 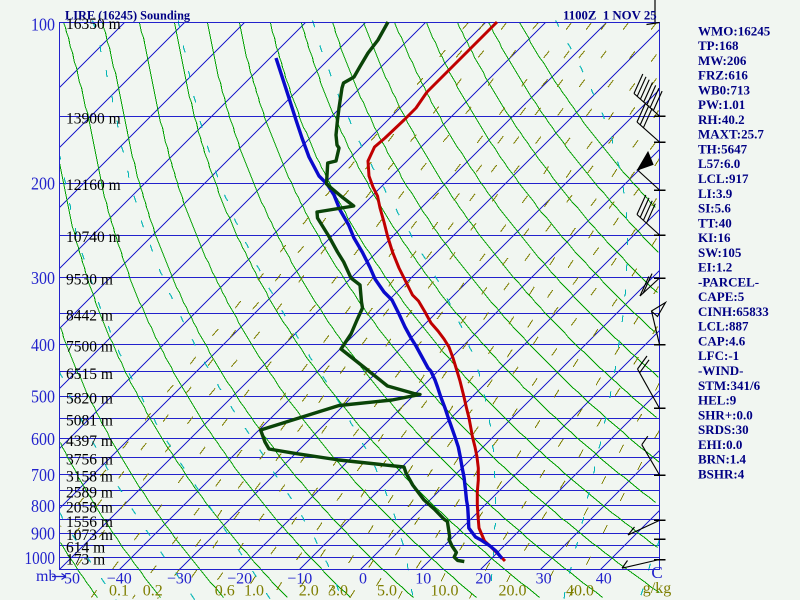 I want to click on svg-text: EI:1.2, so click(x=715, y=267).